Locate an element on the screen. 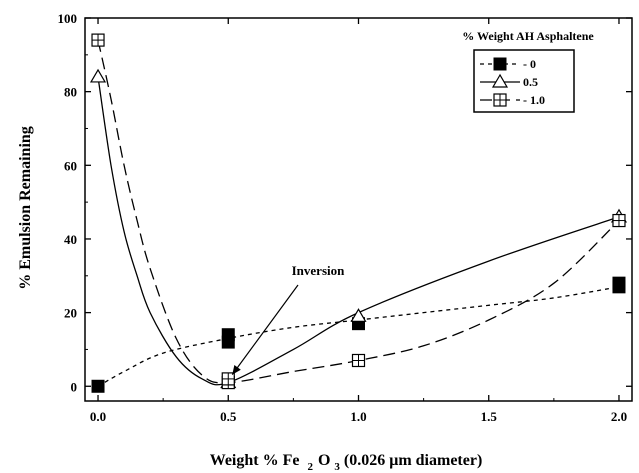  x-axis-title-part-1: Weight % Fe is located at coordinates (255, 460).